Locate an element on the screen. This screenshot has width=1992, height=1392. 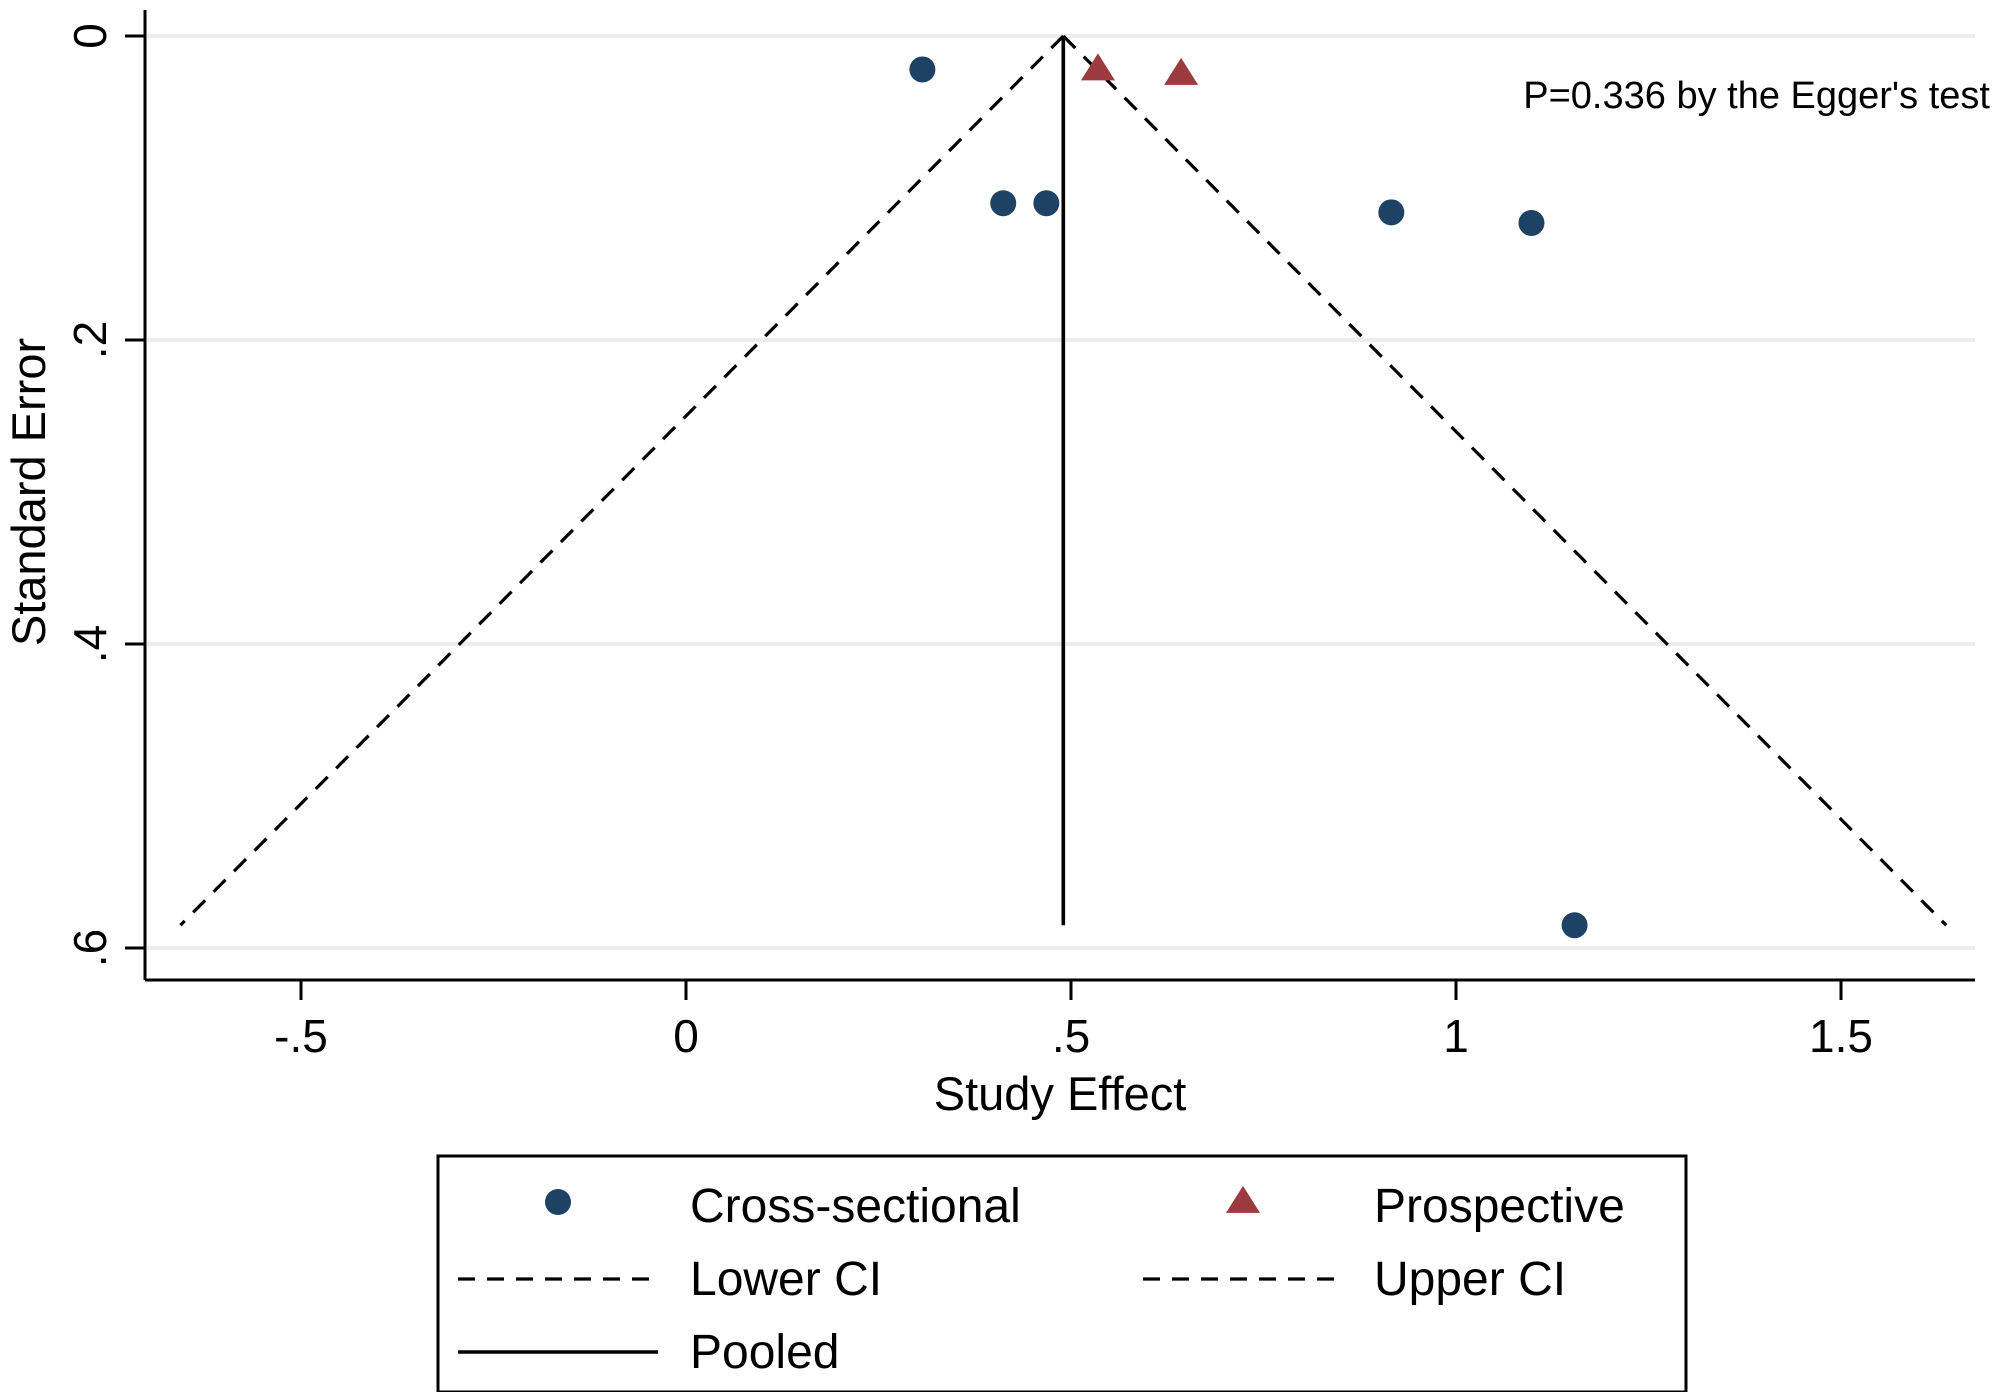
legend-label: Cross-sectional is located at coordinates (855, 1206).